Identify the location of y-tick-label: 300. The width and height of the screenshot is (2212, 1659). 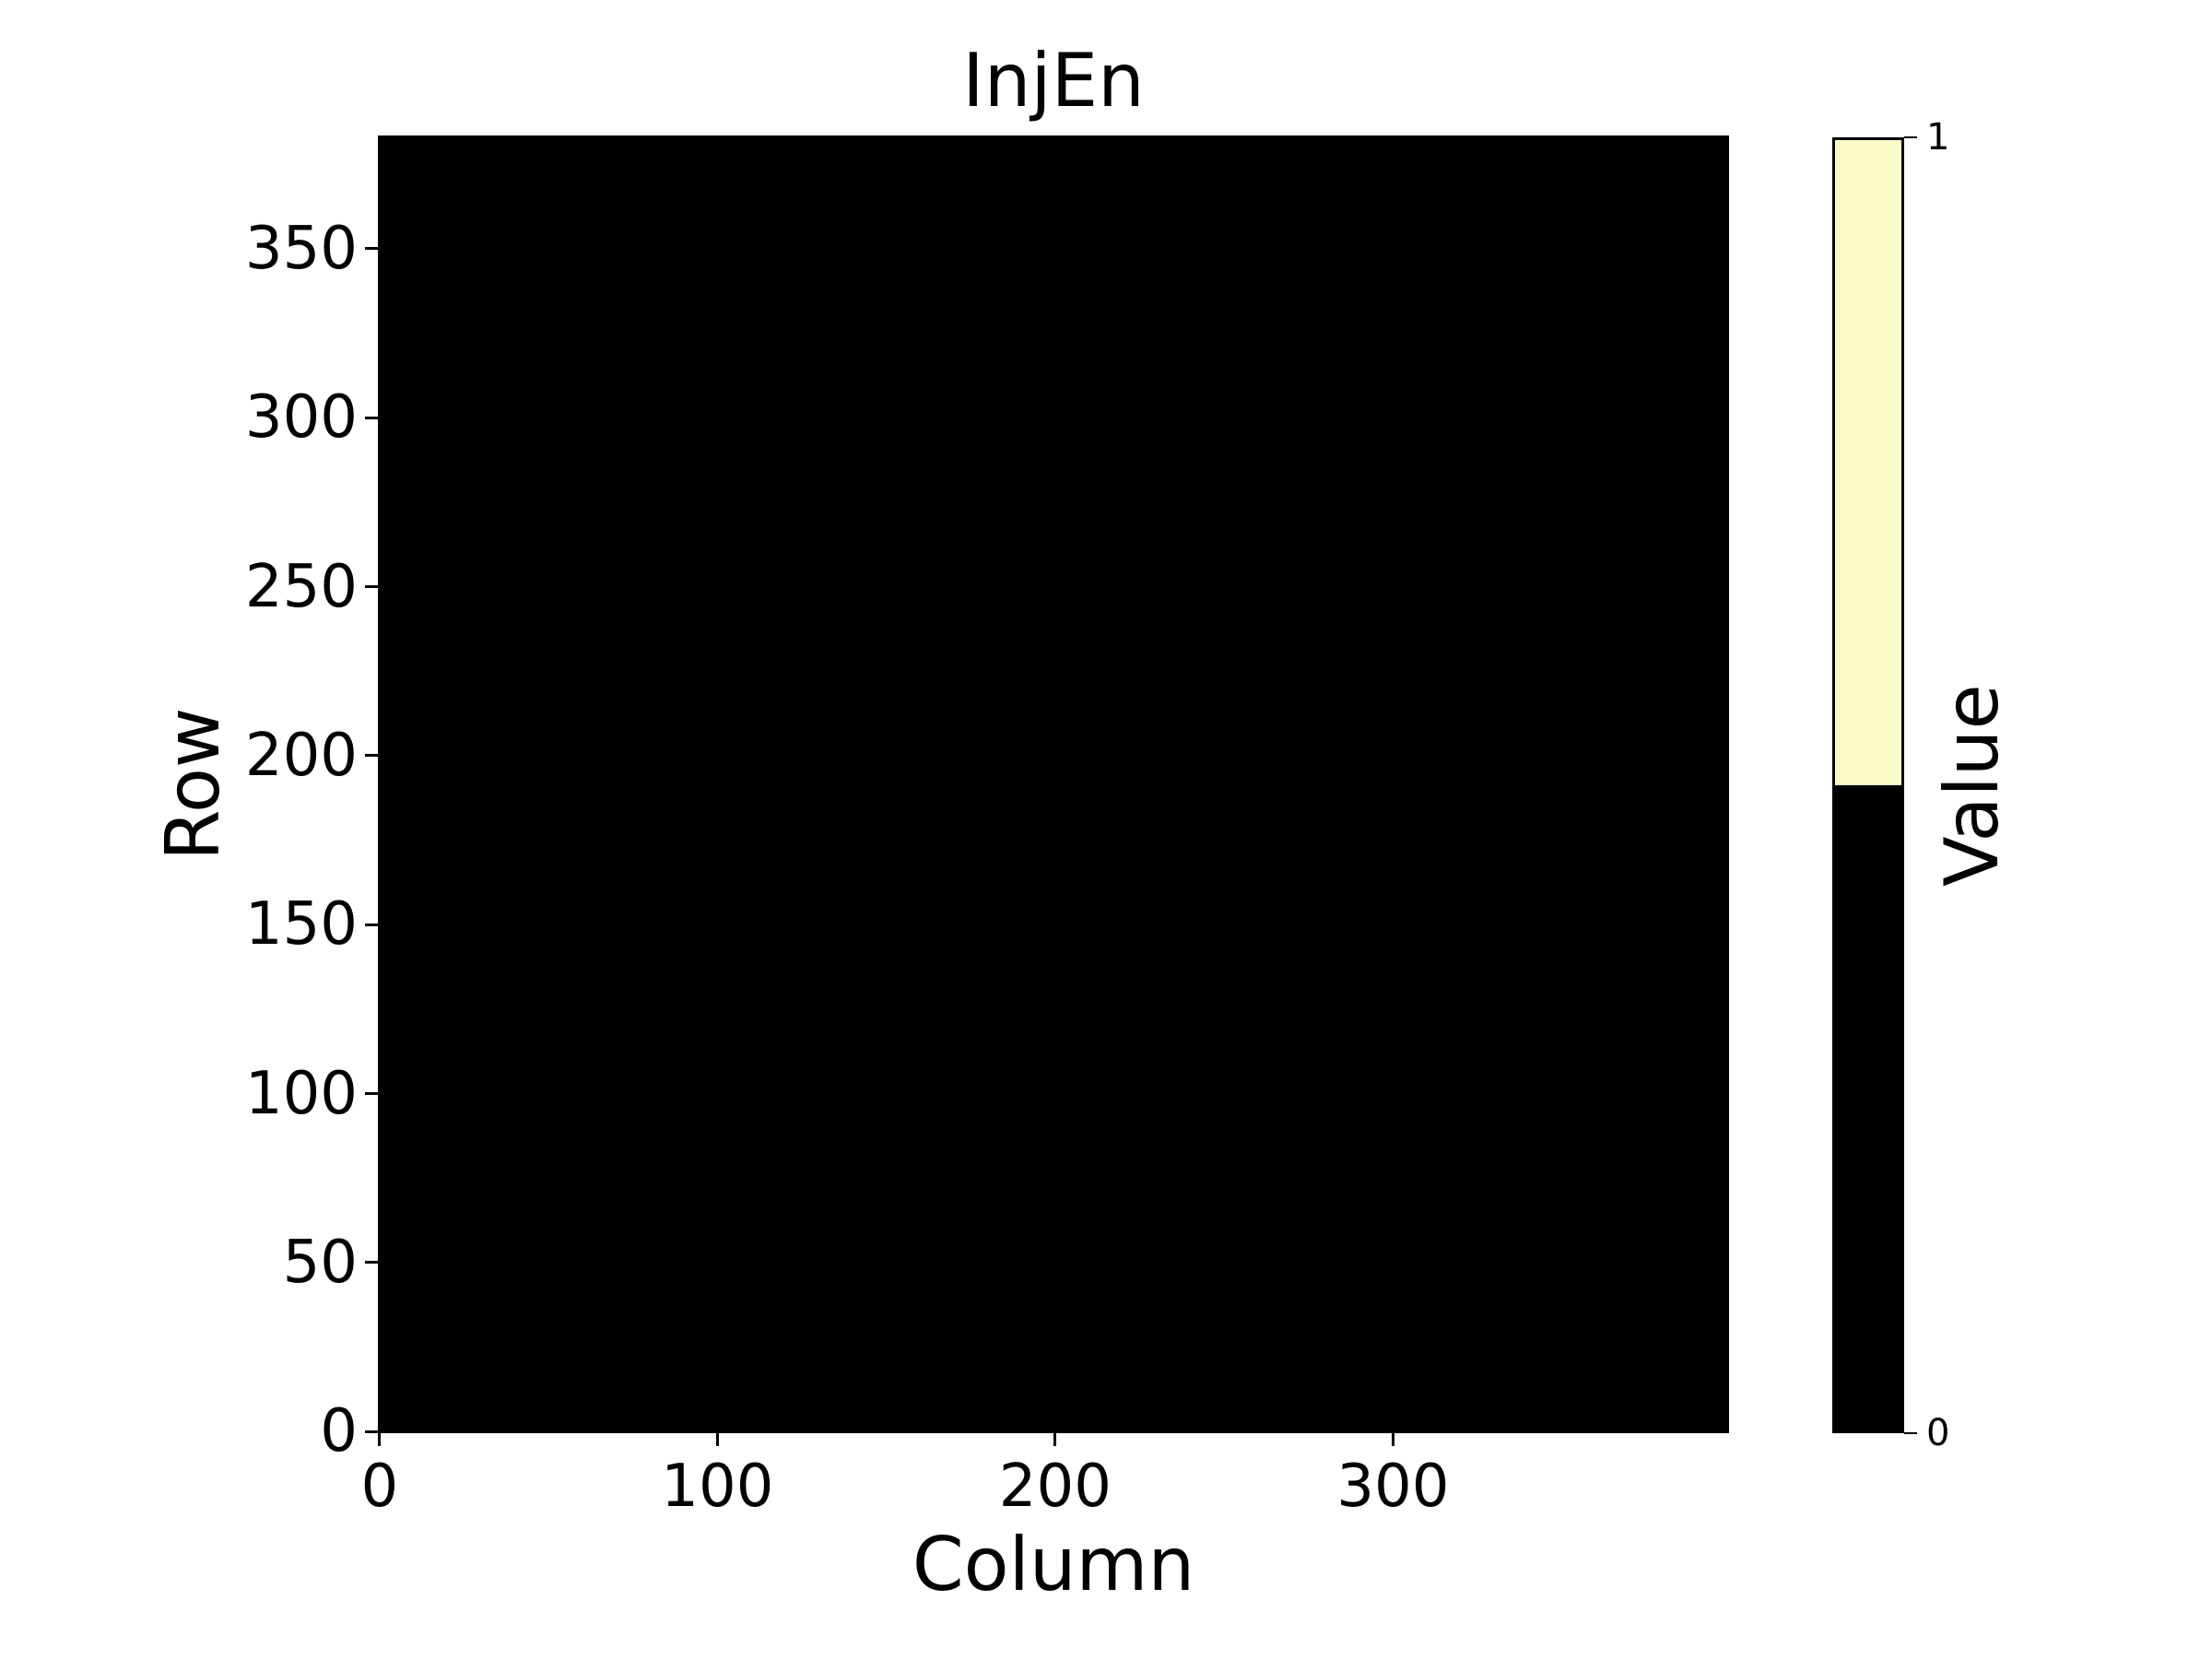
(301, 418).